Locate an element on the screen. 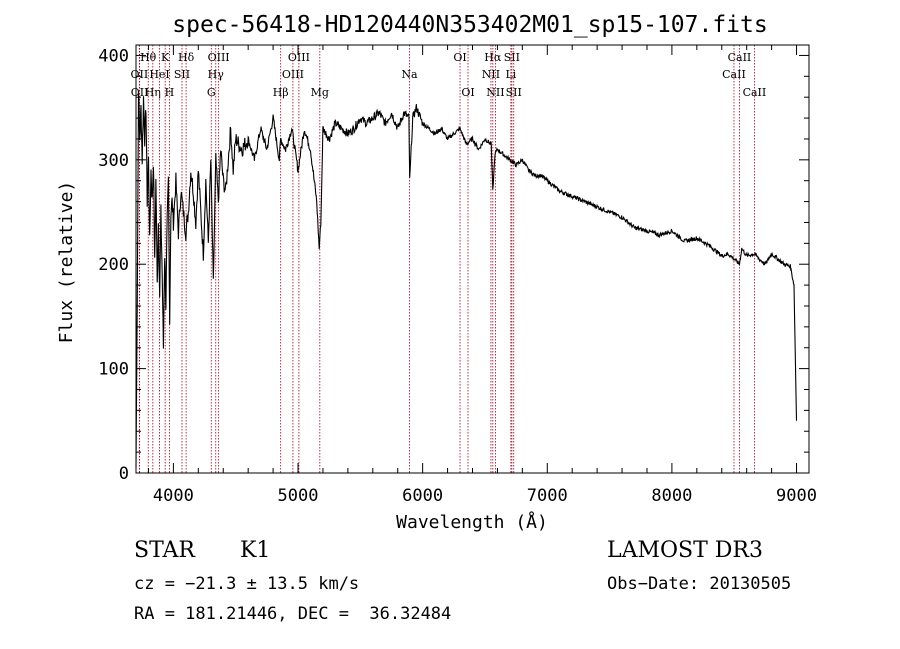  line-marker-label: Hη is located at coordinates (153, 92).